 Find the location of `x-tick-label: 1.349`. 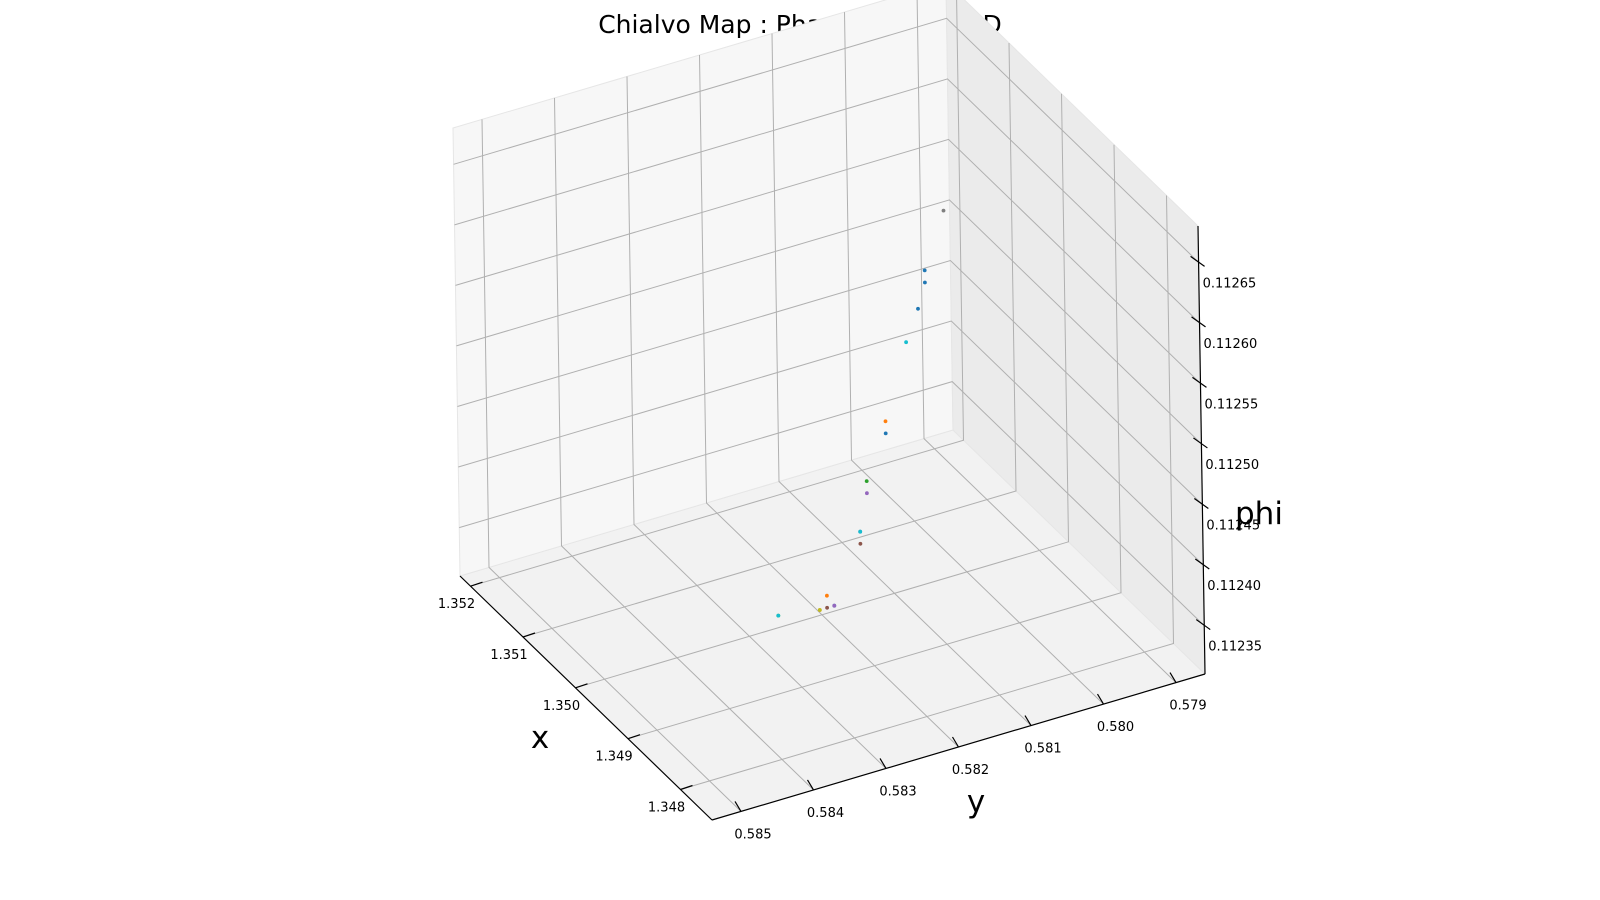

x-tick-label: 1.349 is located at coordinates (613, 757).